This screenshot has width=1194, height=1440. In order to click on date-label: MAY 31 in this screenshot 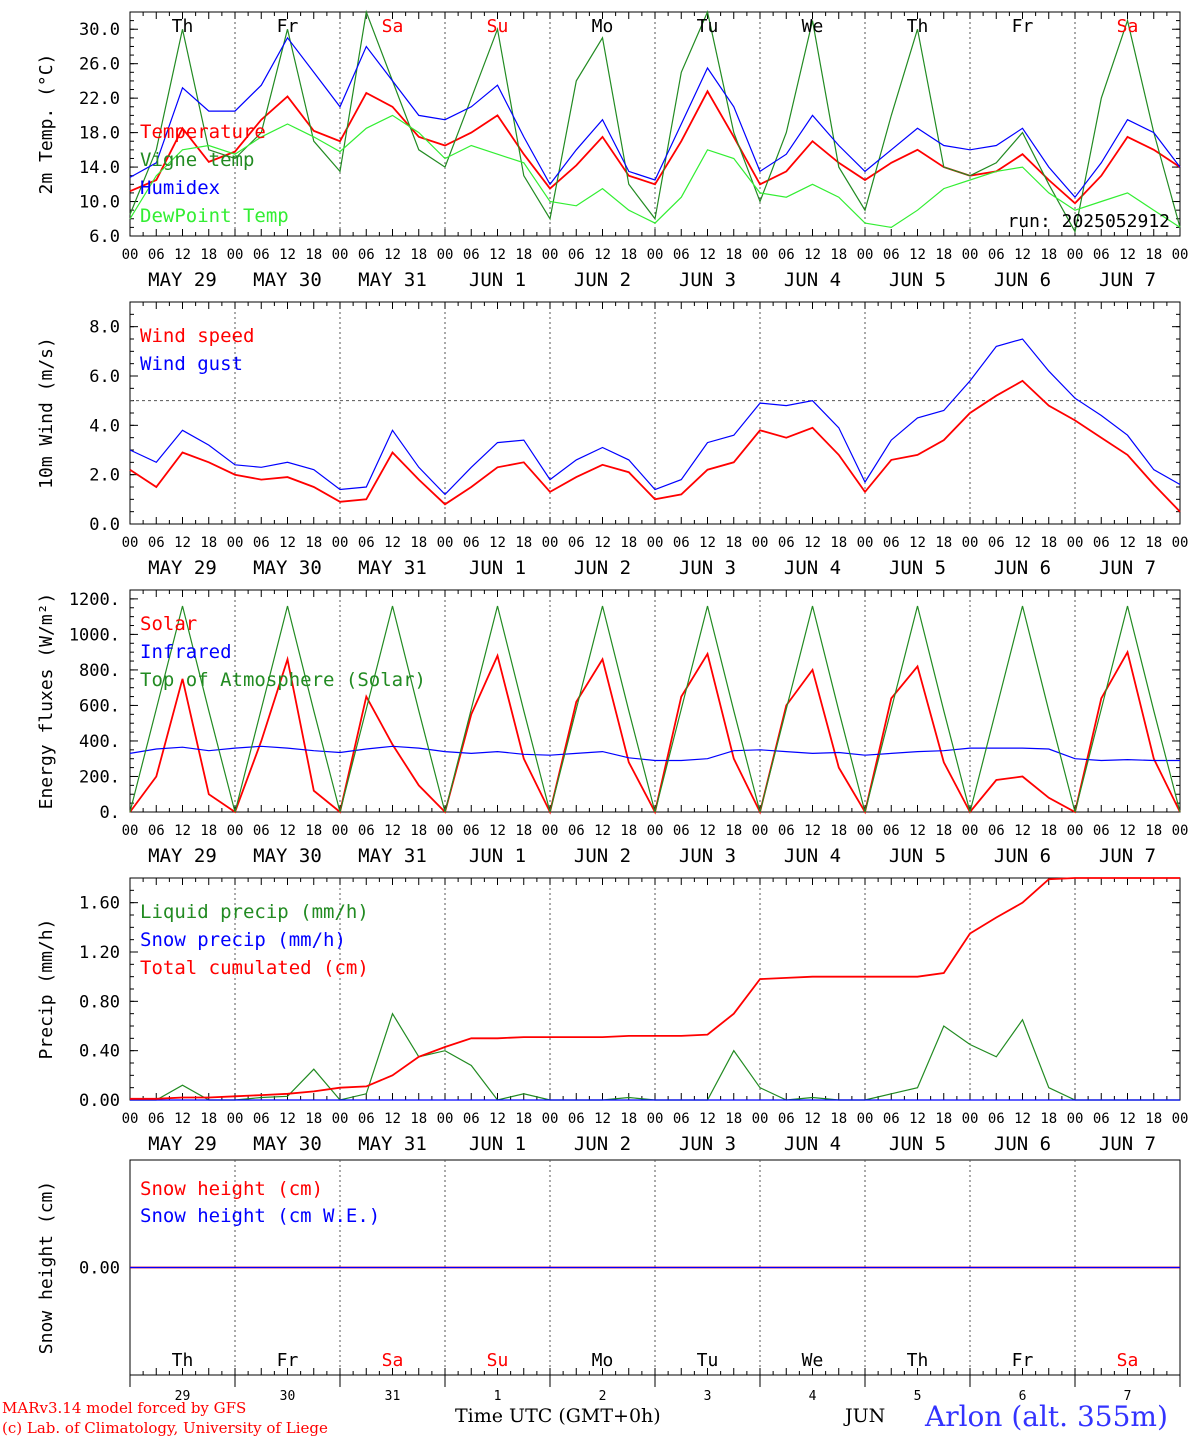, I will do `click(392, 1144)`.